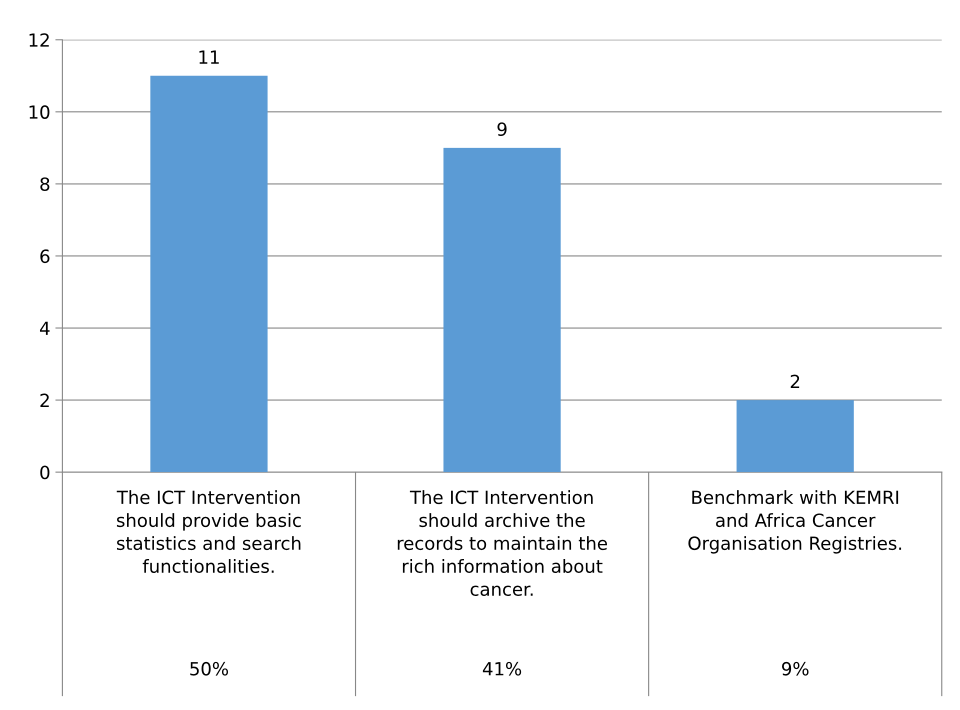 This screenshot has width=960, height=710. What do you see at coordinates (44, 400) in the screenshot?
I see `y-tick-label: 2` at bounding box center [44, 400].